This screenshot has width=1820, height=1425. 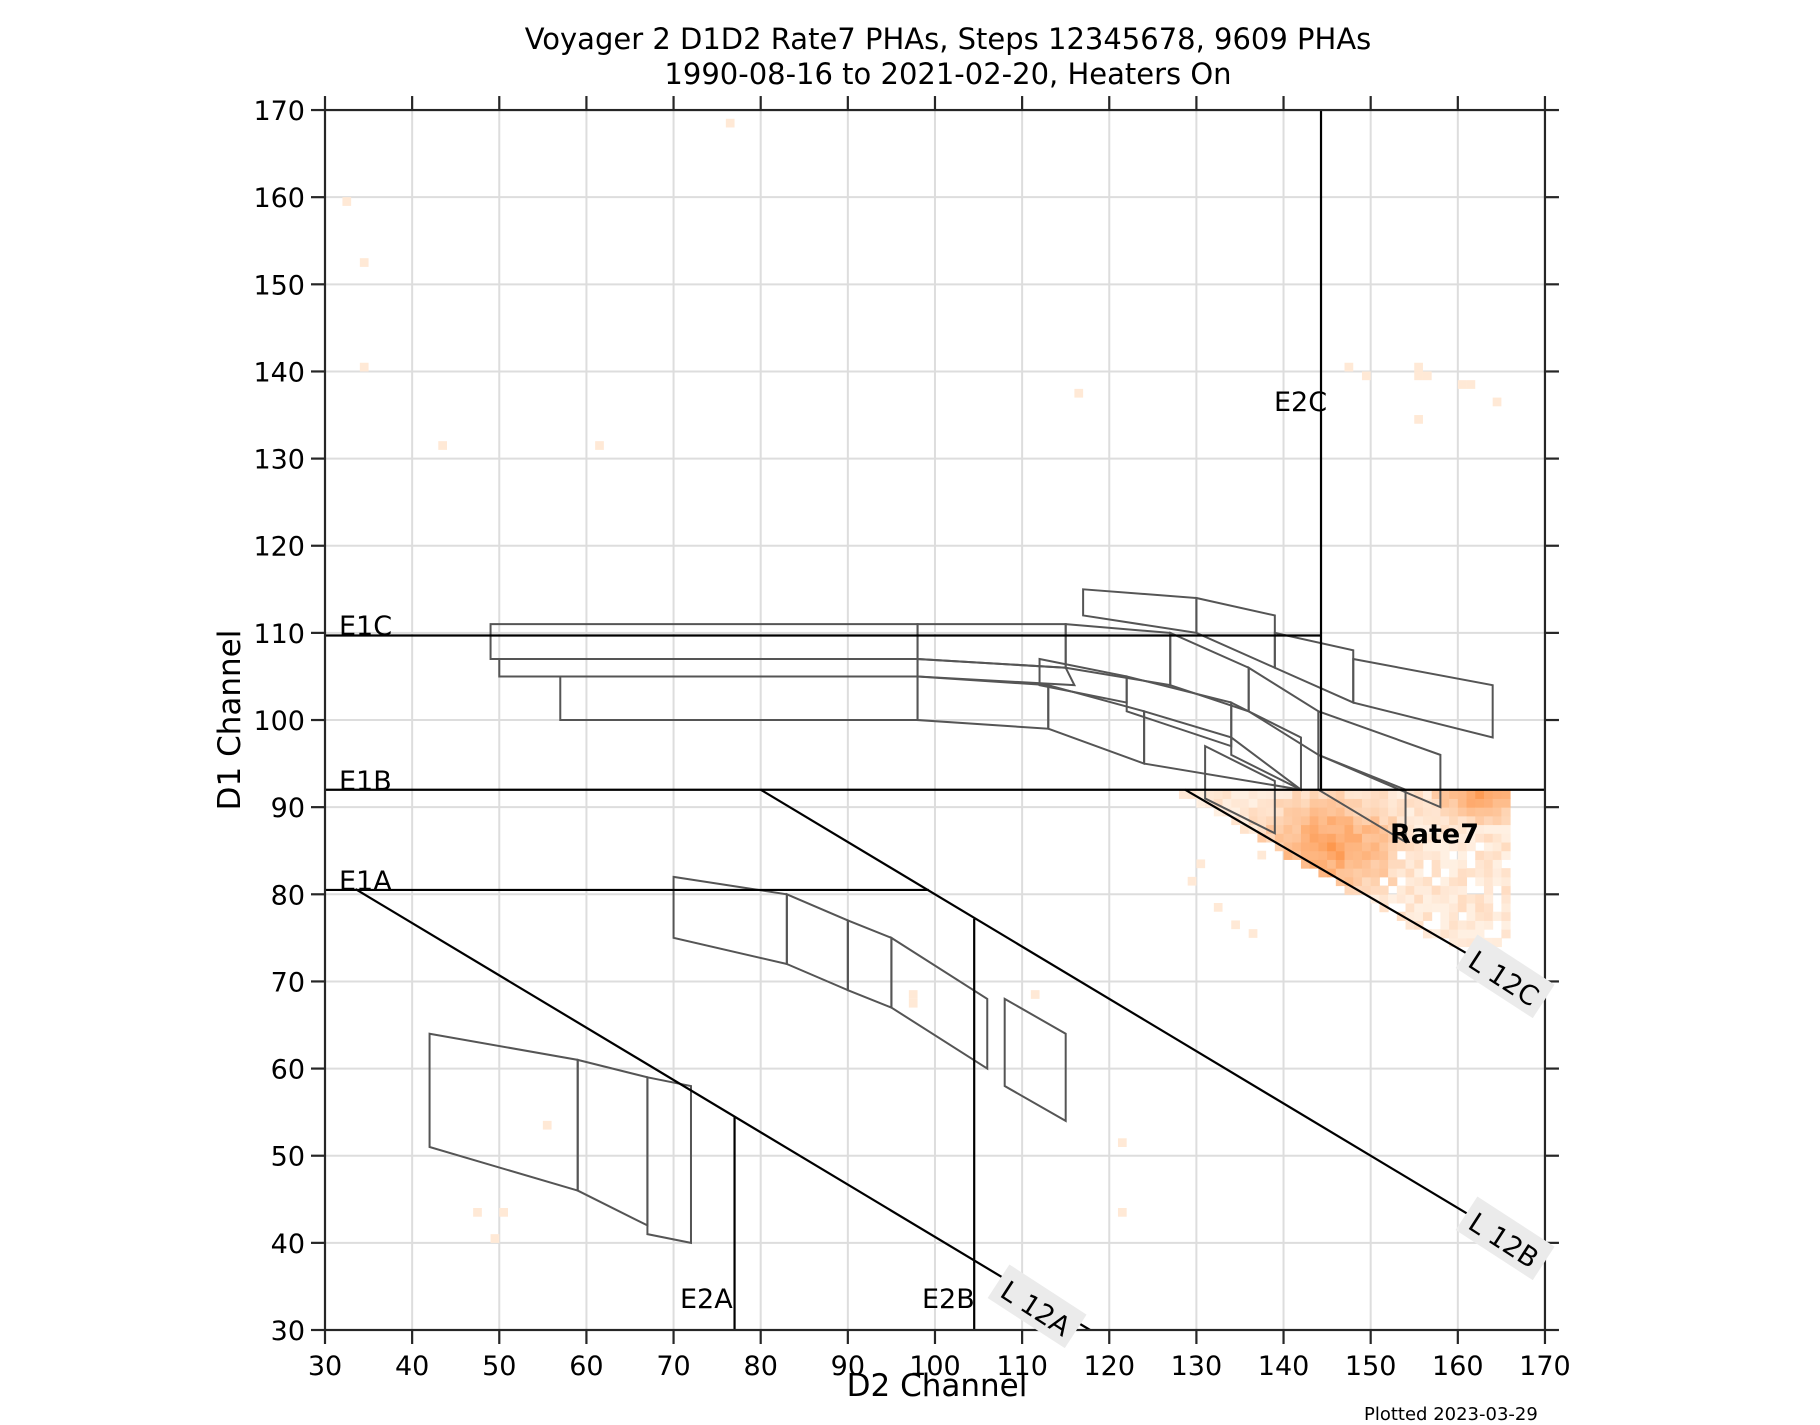 What do you see at coordinates (499, 1366) in the screenshot?
I see `x-tick-label: 50` at bounding box center [499, 1366].